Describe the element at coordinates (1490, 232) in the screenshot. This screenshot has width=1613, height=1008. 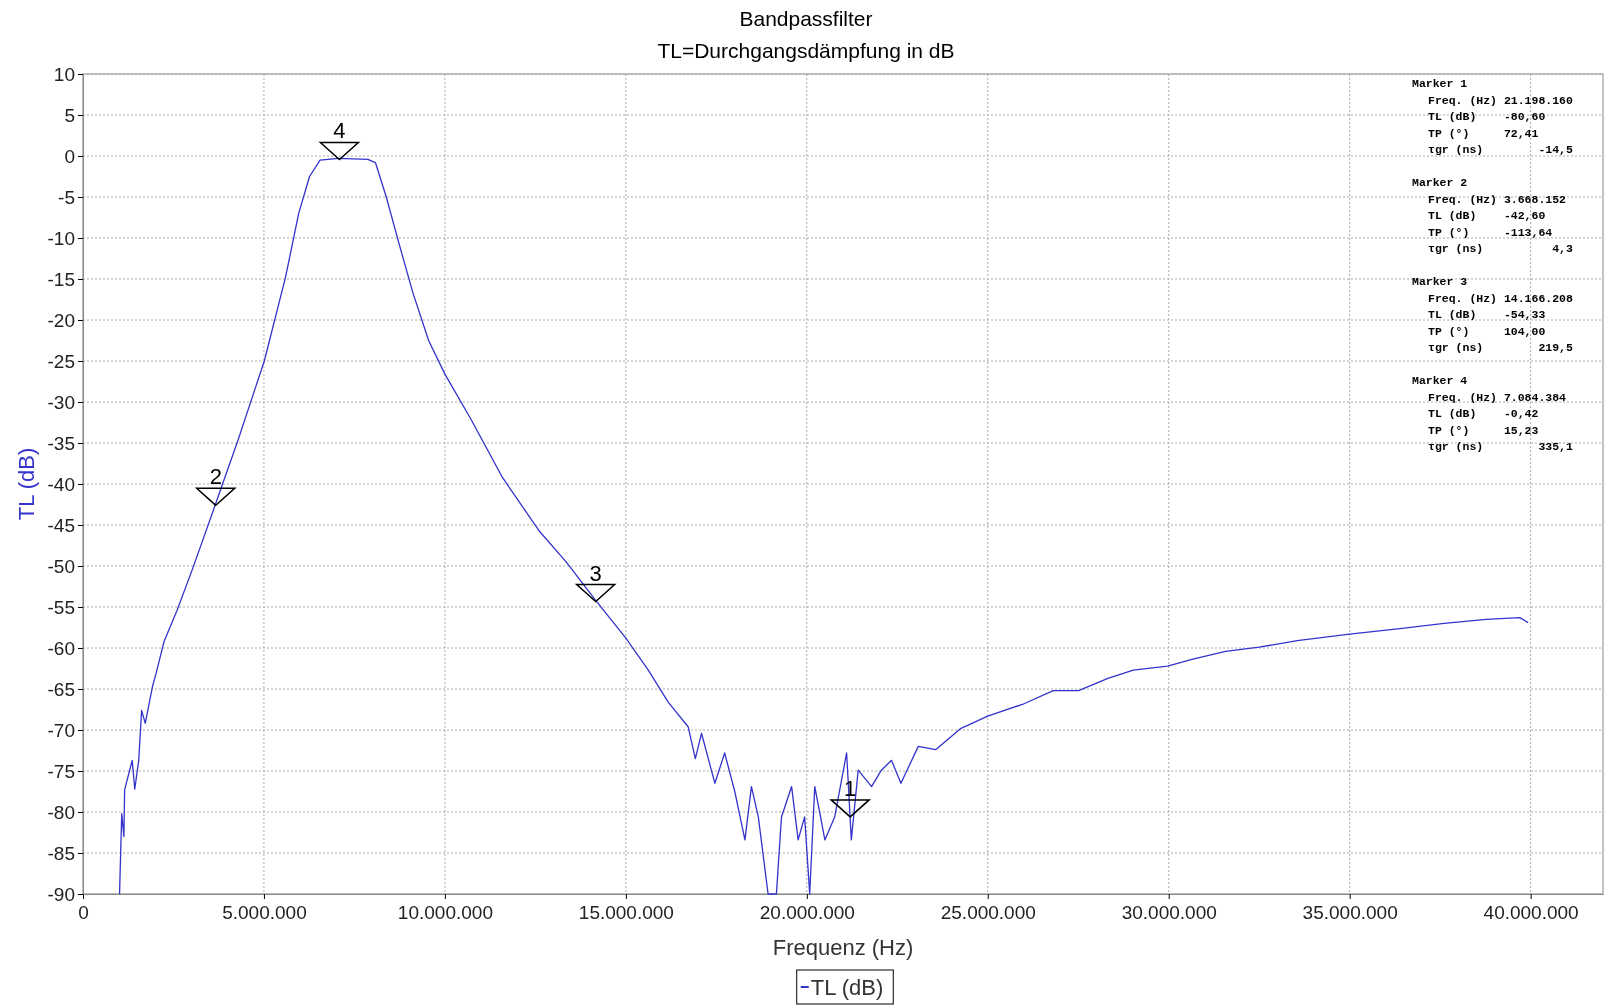
I see `annotation: TP (°) -113,64` at that location.